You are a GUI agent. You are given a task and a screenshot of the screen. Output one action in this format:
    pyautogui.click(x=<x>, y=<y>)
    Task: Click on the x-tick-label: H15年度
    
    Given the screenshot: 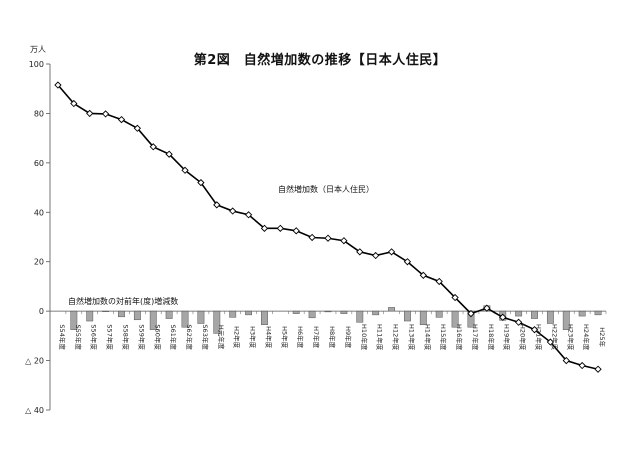 What is the action you would take?
    pyautogui.click(x=443, y=337)
    